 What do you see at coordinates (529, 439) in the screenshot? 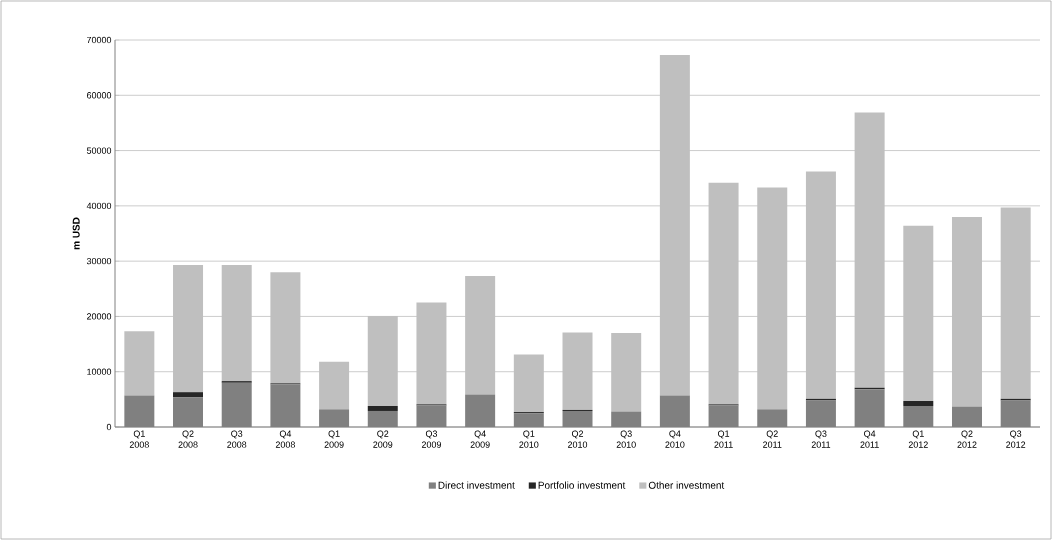
I see `x-tick-label: Q1 2010` at bounding box center [529, 439].